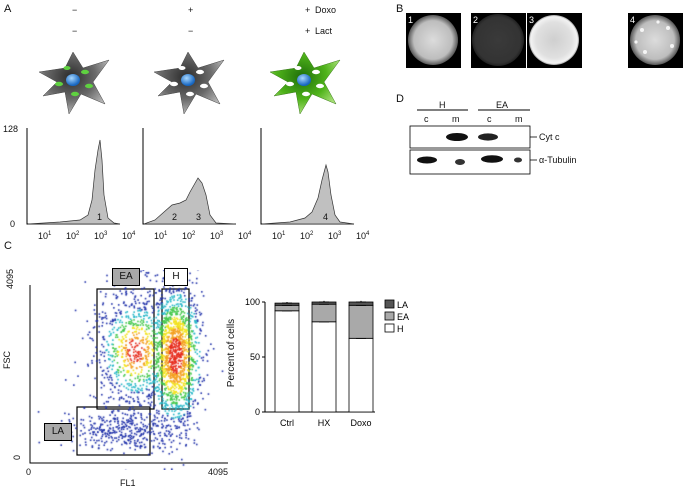  What do you see at coordinates (324, 367) in the screenshot?
I see `bar-h-hx` at bounding box center [324, 367].